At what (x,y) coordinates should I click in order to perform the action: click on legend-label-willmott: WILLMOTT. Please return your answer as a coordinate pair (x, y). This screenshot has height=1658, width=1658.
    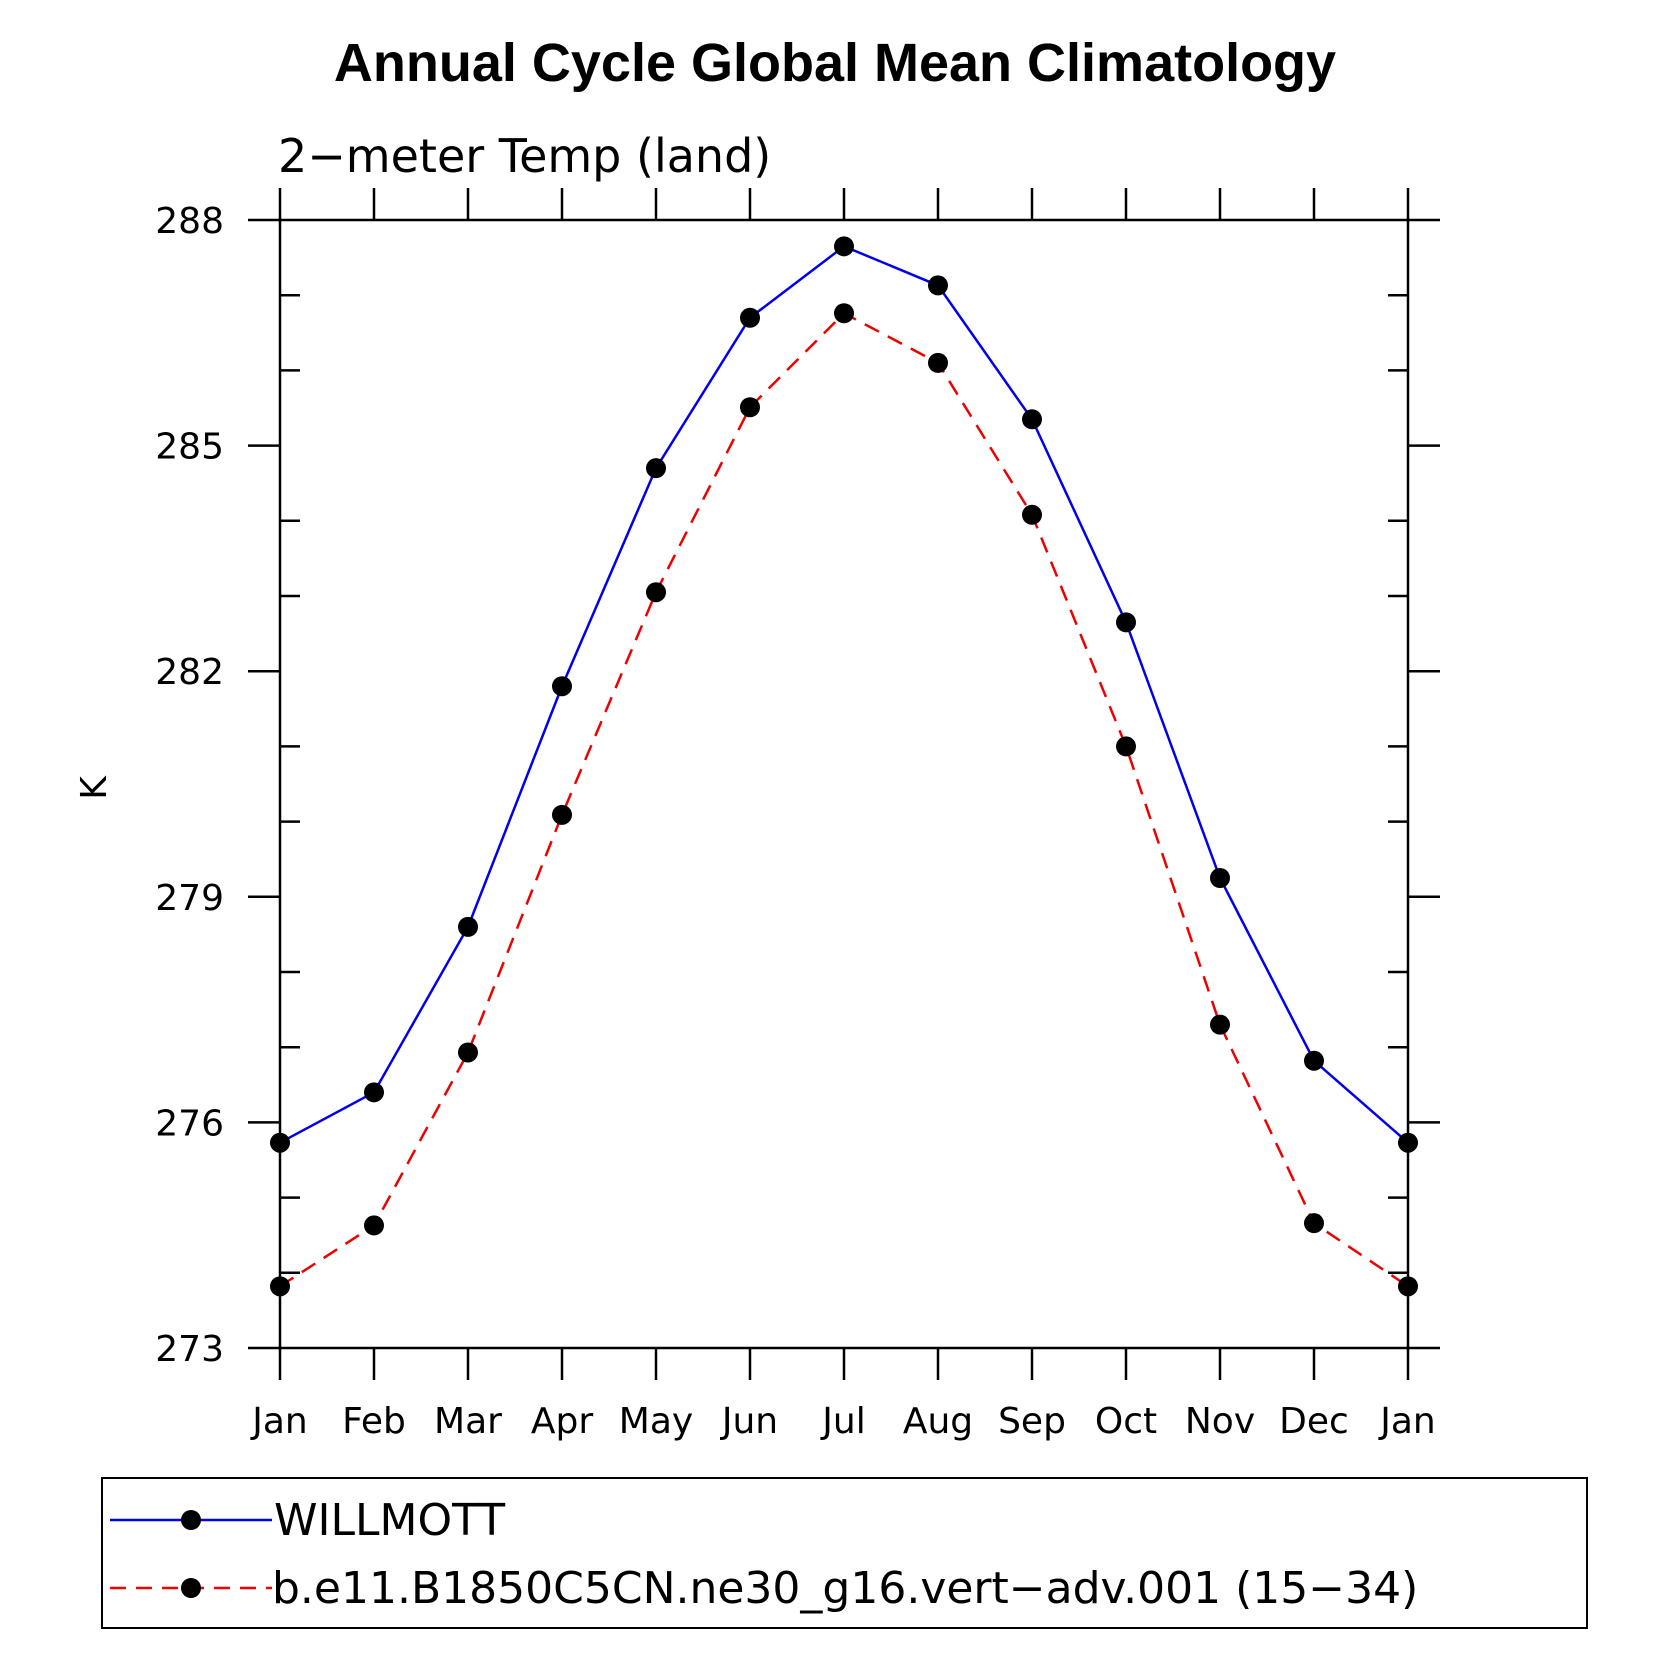
    Looking at the image, I should click on (389, 1520).